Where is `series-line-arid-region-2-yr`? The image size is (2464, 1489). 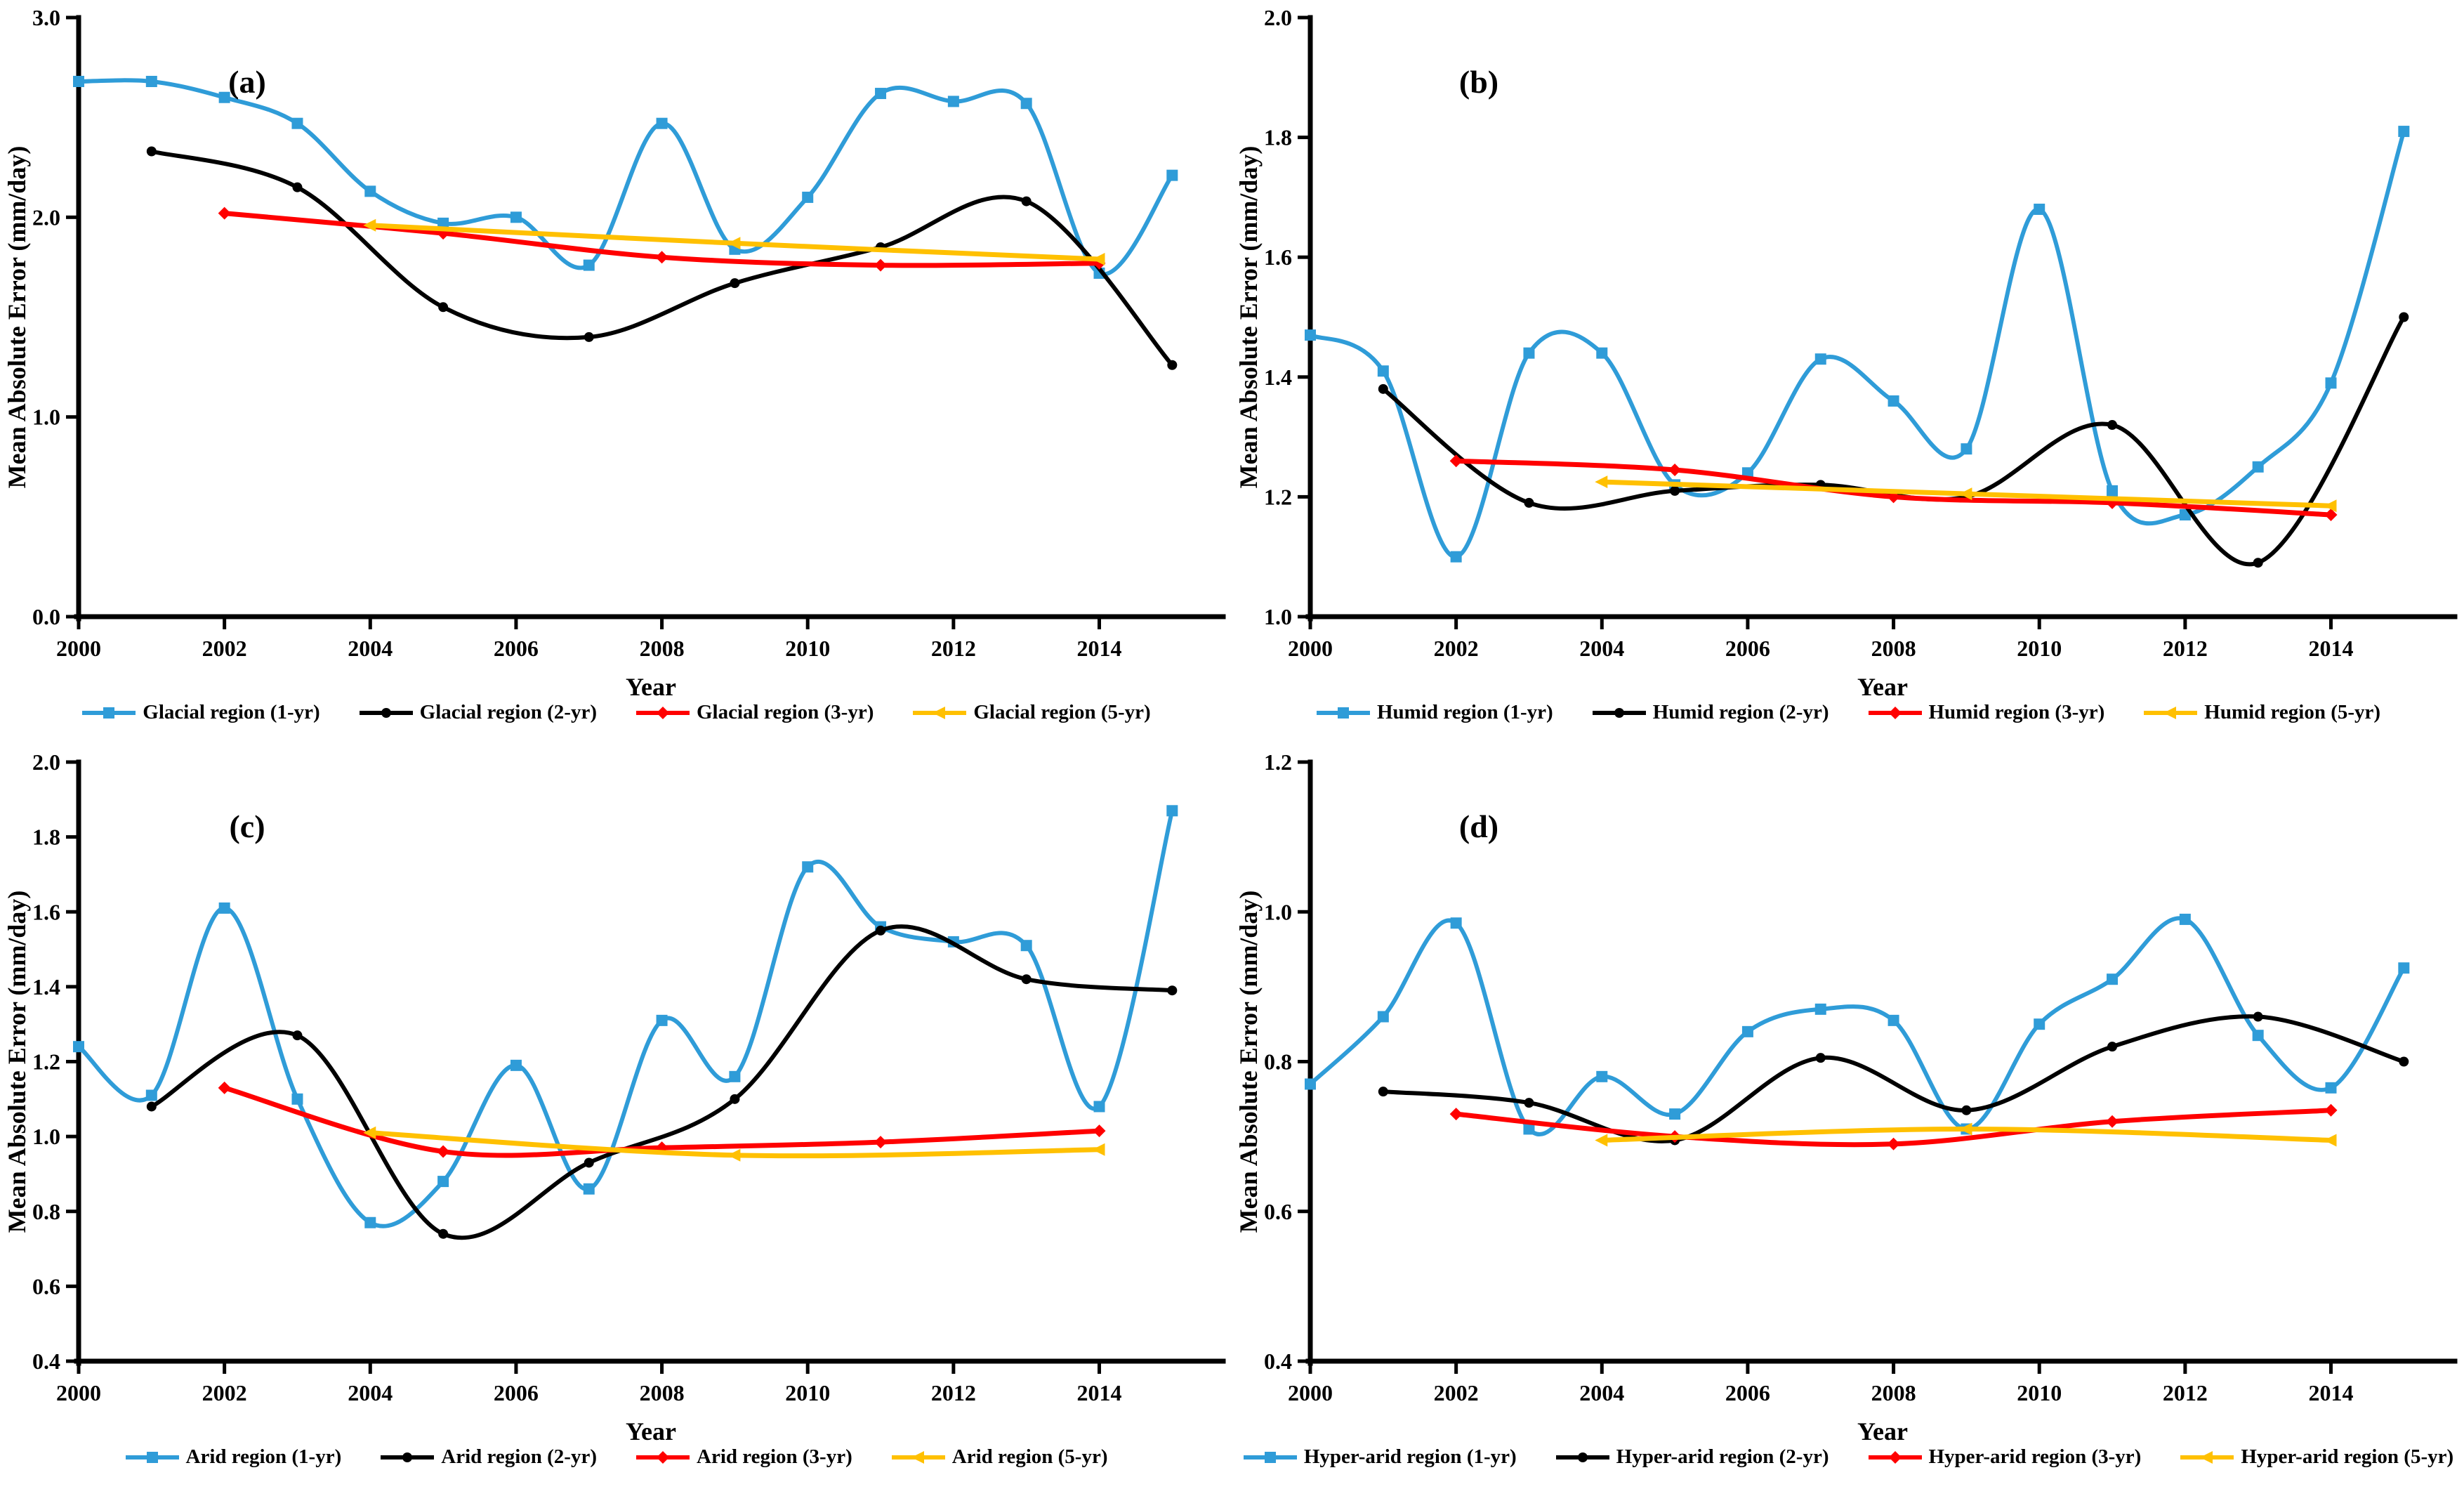 series-line-arid-region-2-yr is located at coordinates (662, 1082).